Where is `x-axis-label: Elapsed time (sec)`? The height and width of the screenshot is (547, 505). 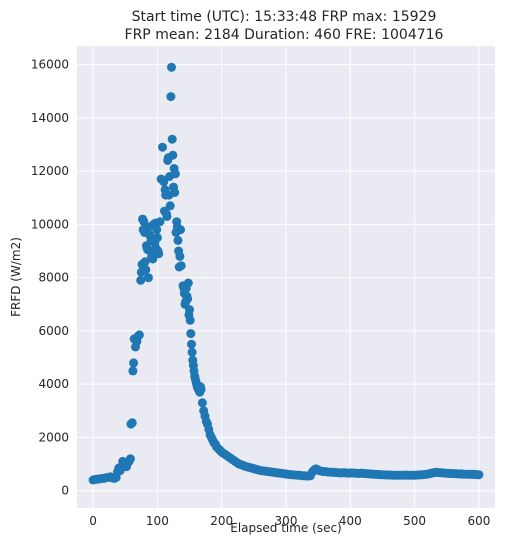
x-axis-label: Elapsed time (sec) is located at coordinates (285, 528).